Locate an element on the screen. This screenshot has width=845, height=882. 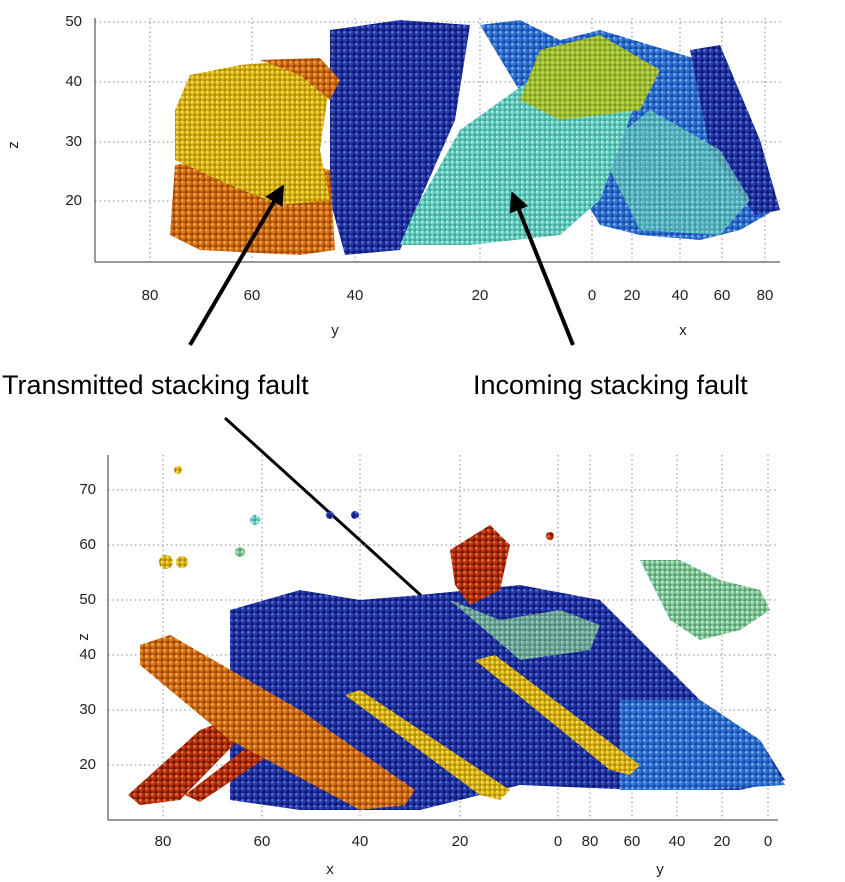
tick-label: 70 is located at coordinates (87, 489).